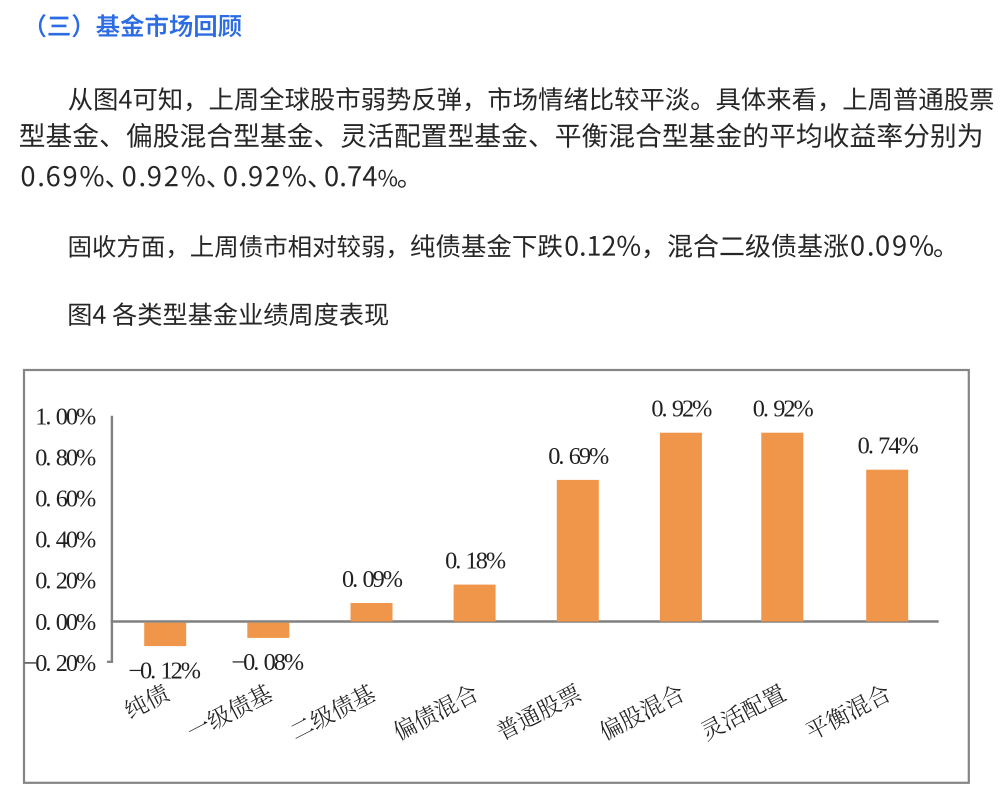 This screenshot has height=802, width=1006. What do you see at coordinates (65, 540) in the screenshot?
I see `svg-text: 0. 40%` at bounding box center [65, 540].